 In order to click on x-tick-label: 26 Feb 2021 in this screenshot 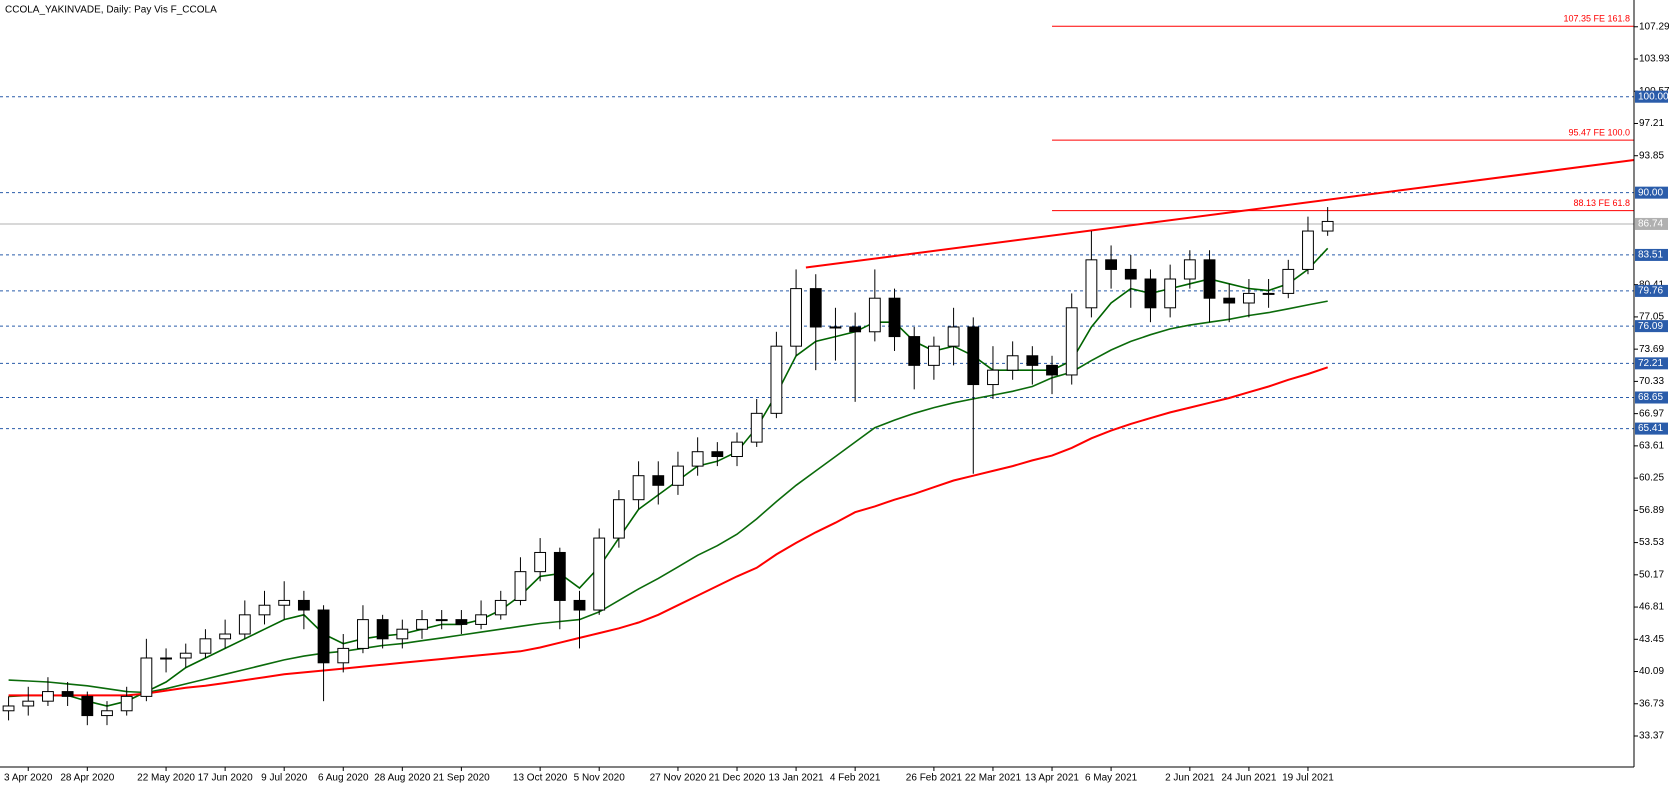, I will do `click(934, 778)`.